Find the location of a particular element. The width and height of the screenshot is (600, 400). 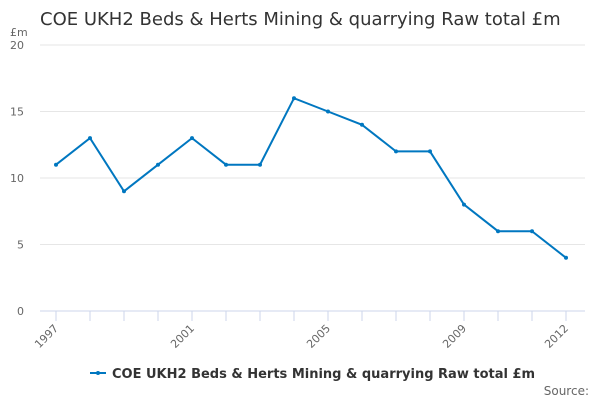

x-tick-label: 2012 is located at coordinates (556, 336).